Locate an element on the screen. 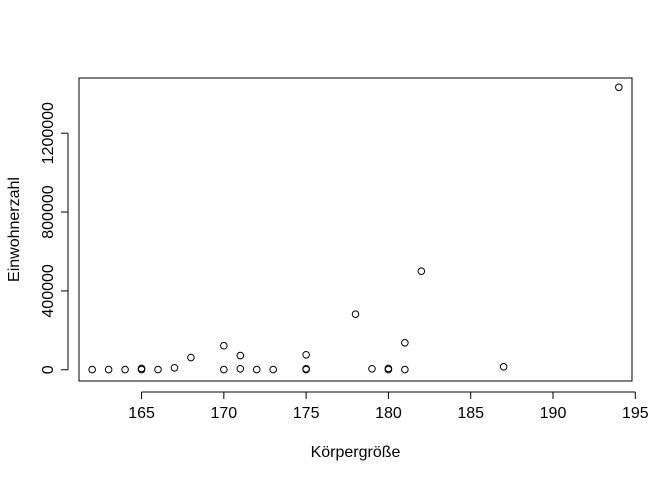  x-axis: 165 170 175 180 185 190 195 is located at coordinates (388, 406).